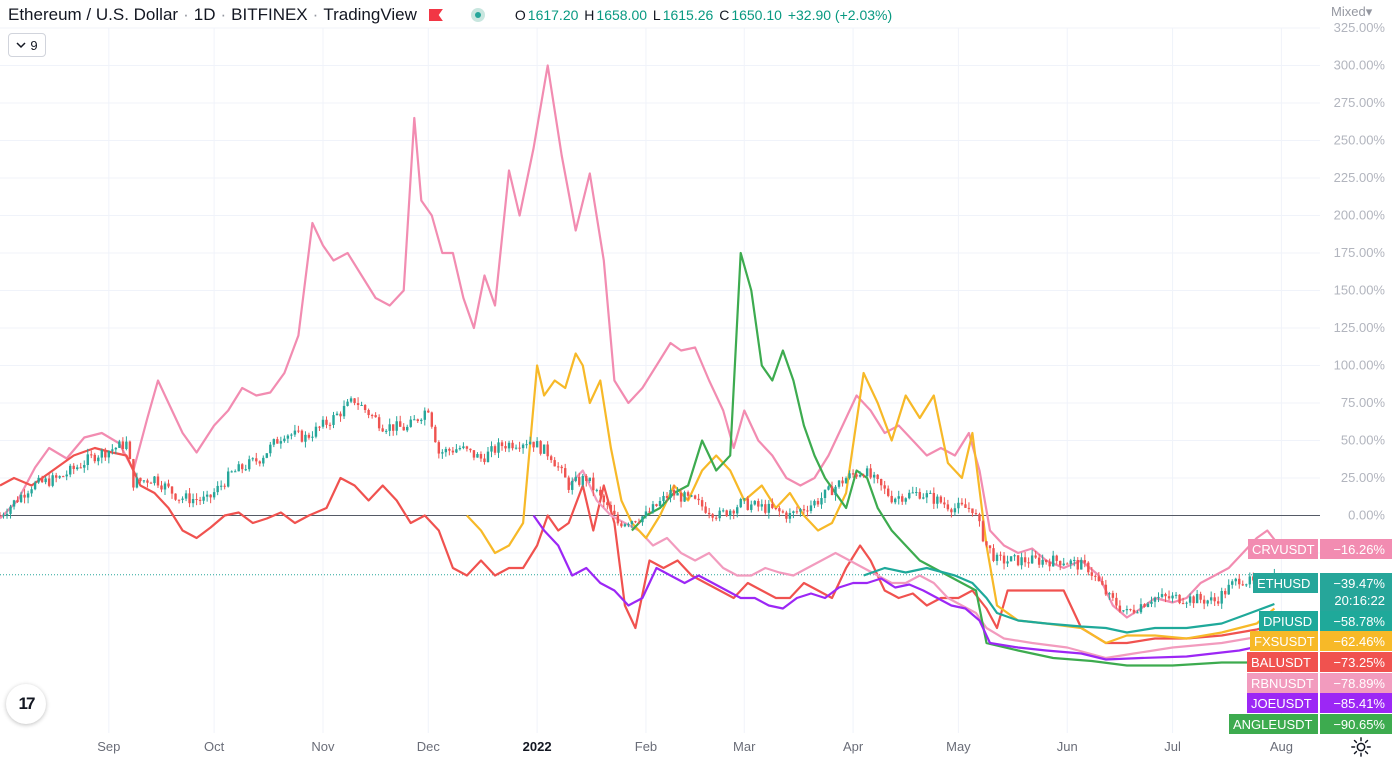 The image size is (1400, 763). What do you see at coordinates (1359, 703) in the screenshot?
I see `value-tag-text: −85.41%` at bounding box center [1359, 703].